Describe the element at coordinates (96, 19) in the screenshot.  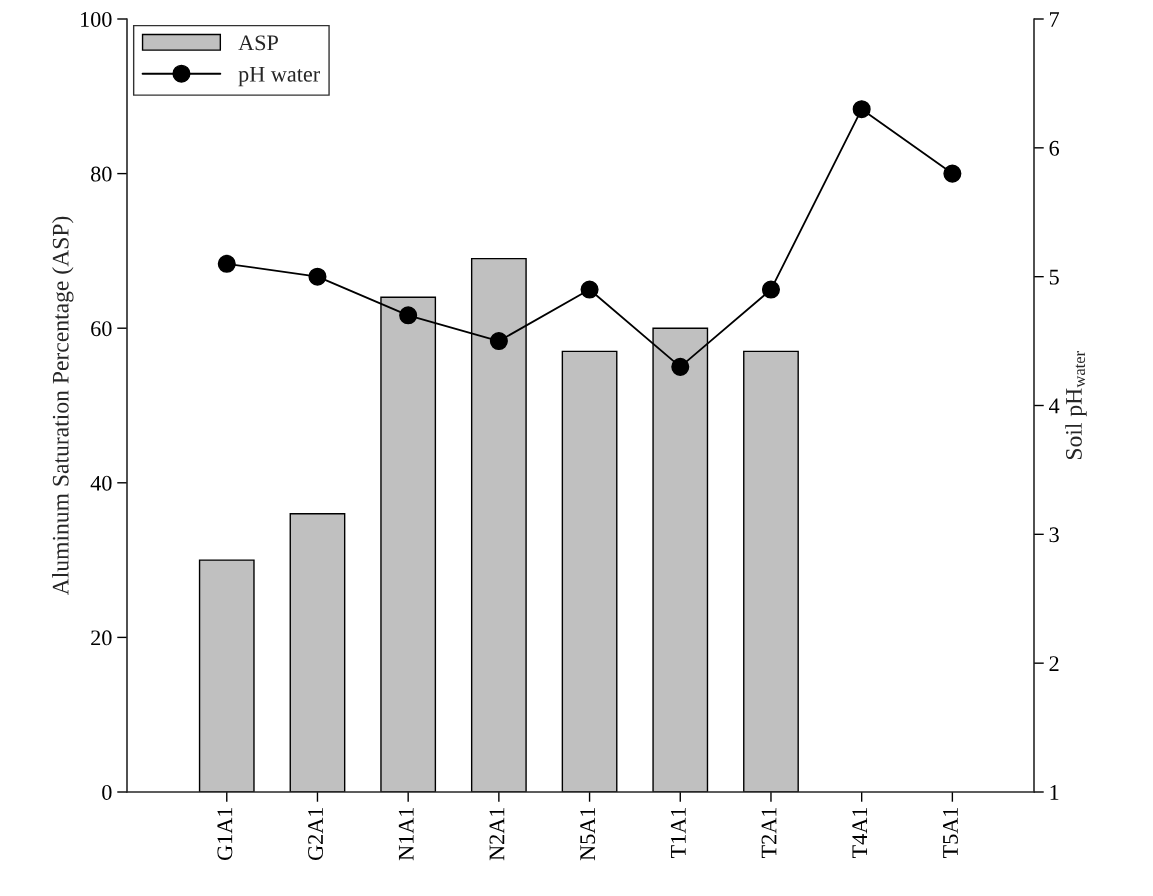
I see `y-tick-label: 100` at that location.